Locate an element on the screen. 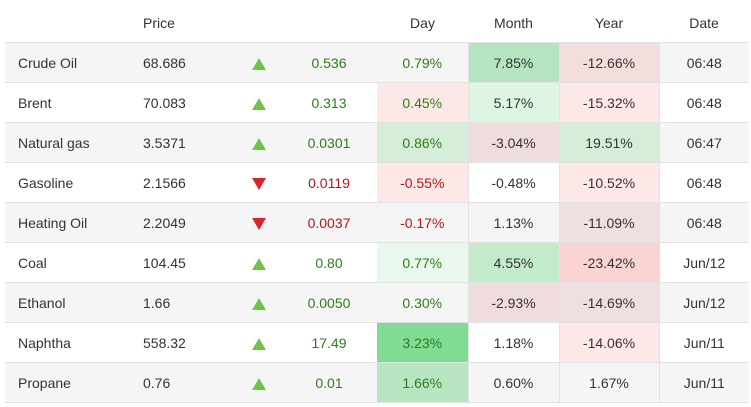 The height and width of the screenshot is (407, 751). year-change: -23.42% is located at coordinates (608, 262).